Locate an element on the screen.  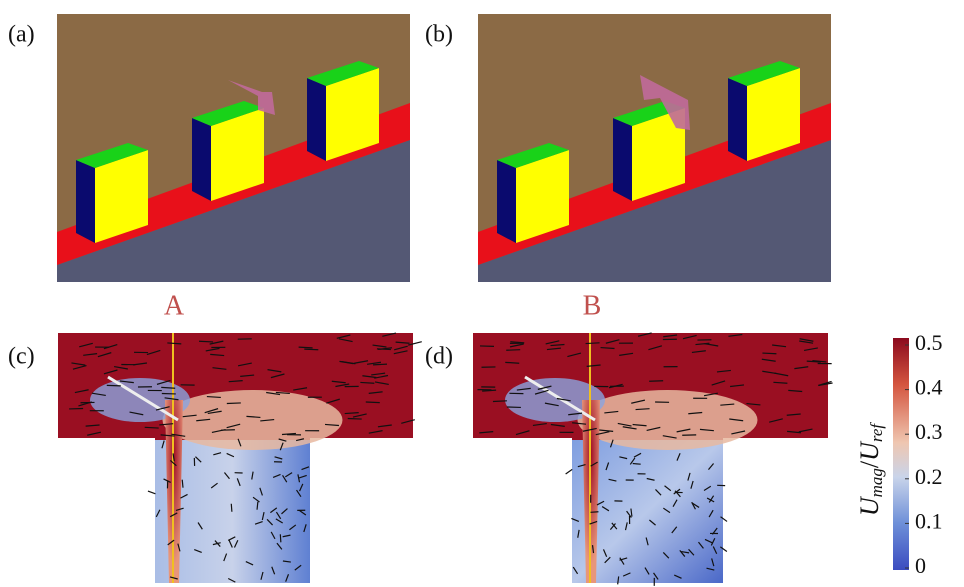
colorbar-label: Umag/Uref is located at coordinates (870, 469).